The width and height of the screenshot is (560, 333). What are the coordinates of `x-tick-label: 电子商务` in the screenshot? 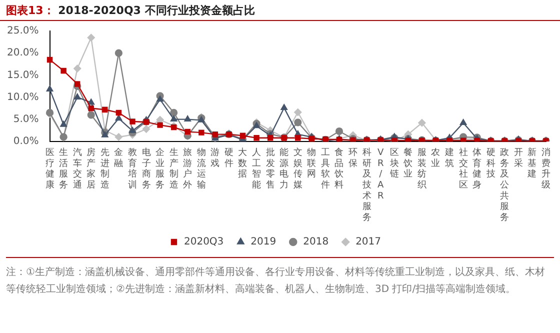 It's located at (146, 169).